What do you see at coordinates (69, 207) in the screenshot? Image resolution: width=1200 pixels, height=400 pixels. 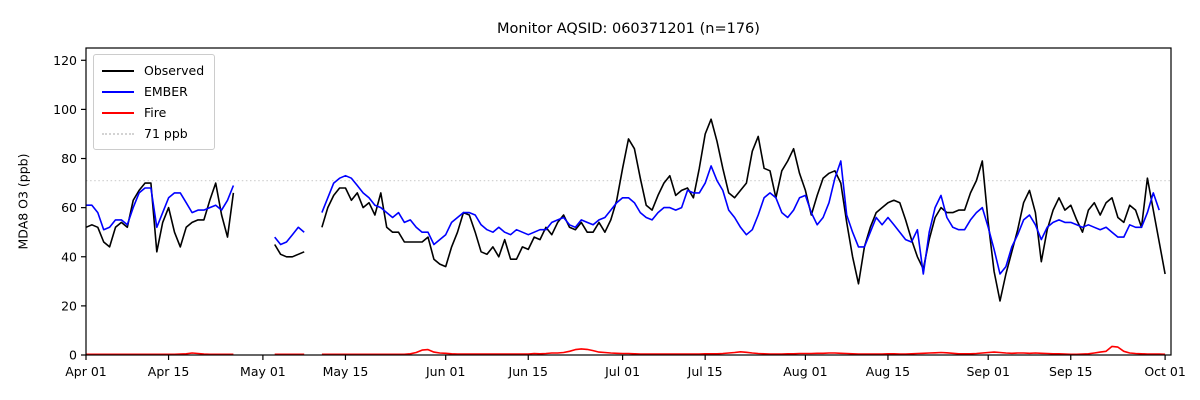 I see `y-tick-label: 60` at bounding box center [69, 207].